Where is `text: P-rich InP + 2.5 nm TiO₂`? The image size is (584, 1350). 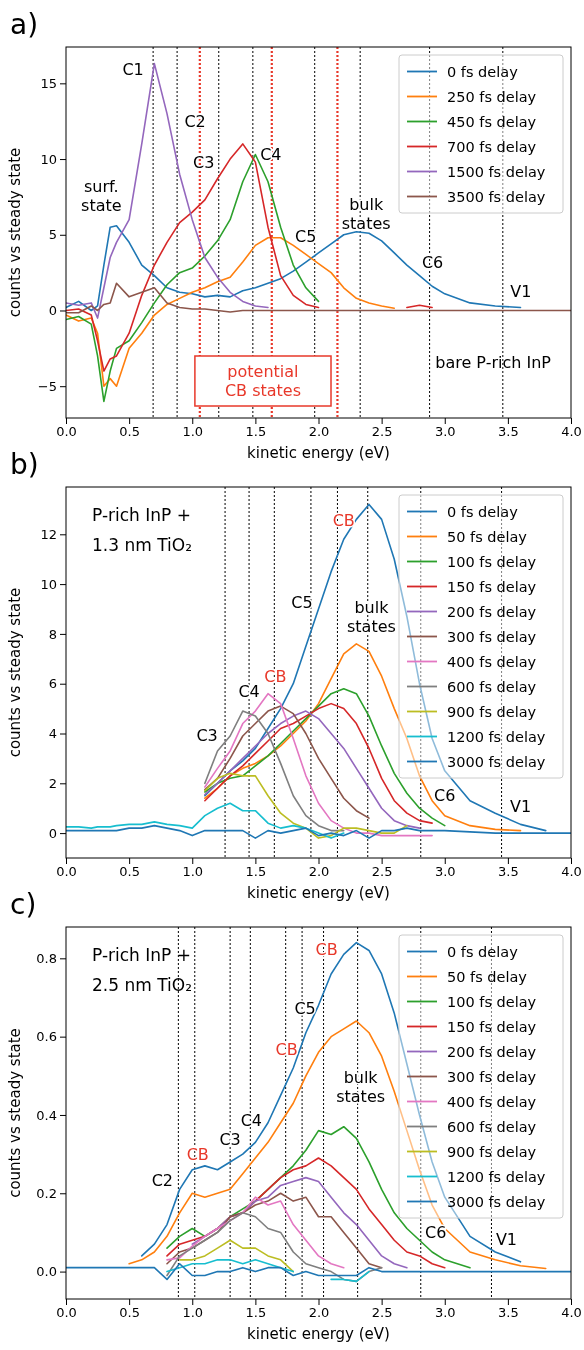
text: P-rich InP + 2.5 nm TiO₂ is located at coordinates (142, 970).